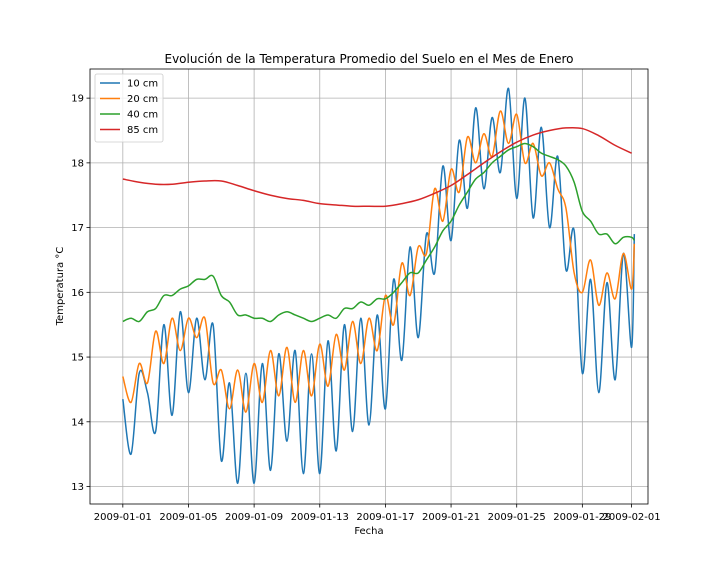  What do you see at coordinates (385, 517) in the screenshot?
I see `x-tick-label: 2009-01-17` at bounding box center [385, 517].